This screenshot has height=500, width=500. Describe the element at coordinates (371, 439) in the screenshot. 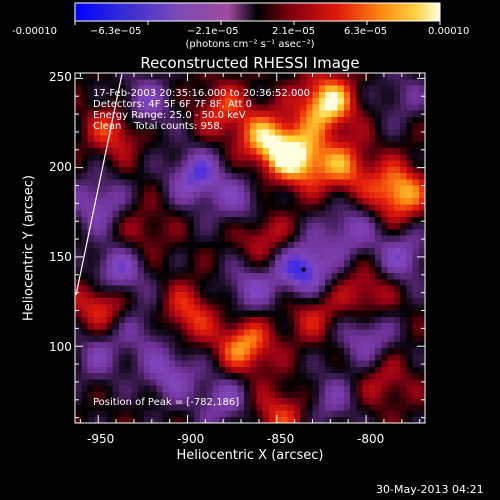

I see `x-tick-label: -800` at that location.